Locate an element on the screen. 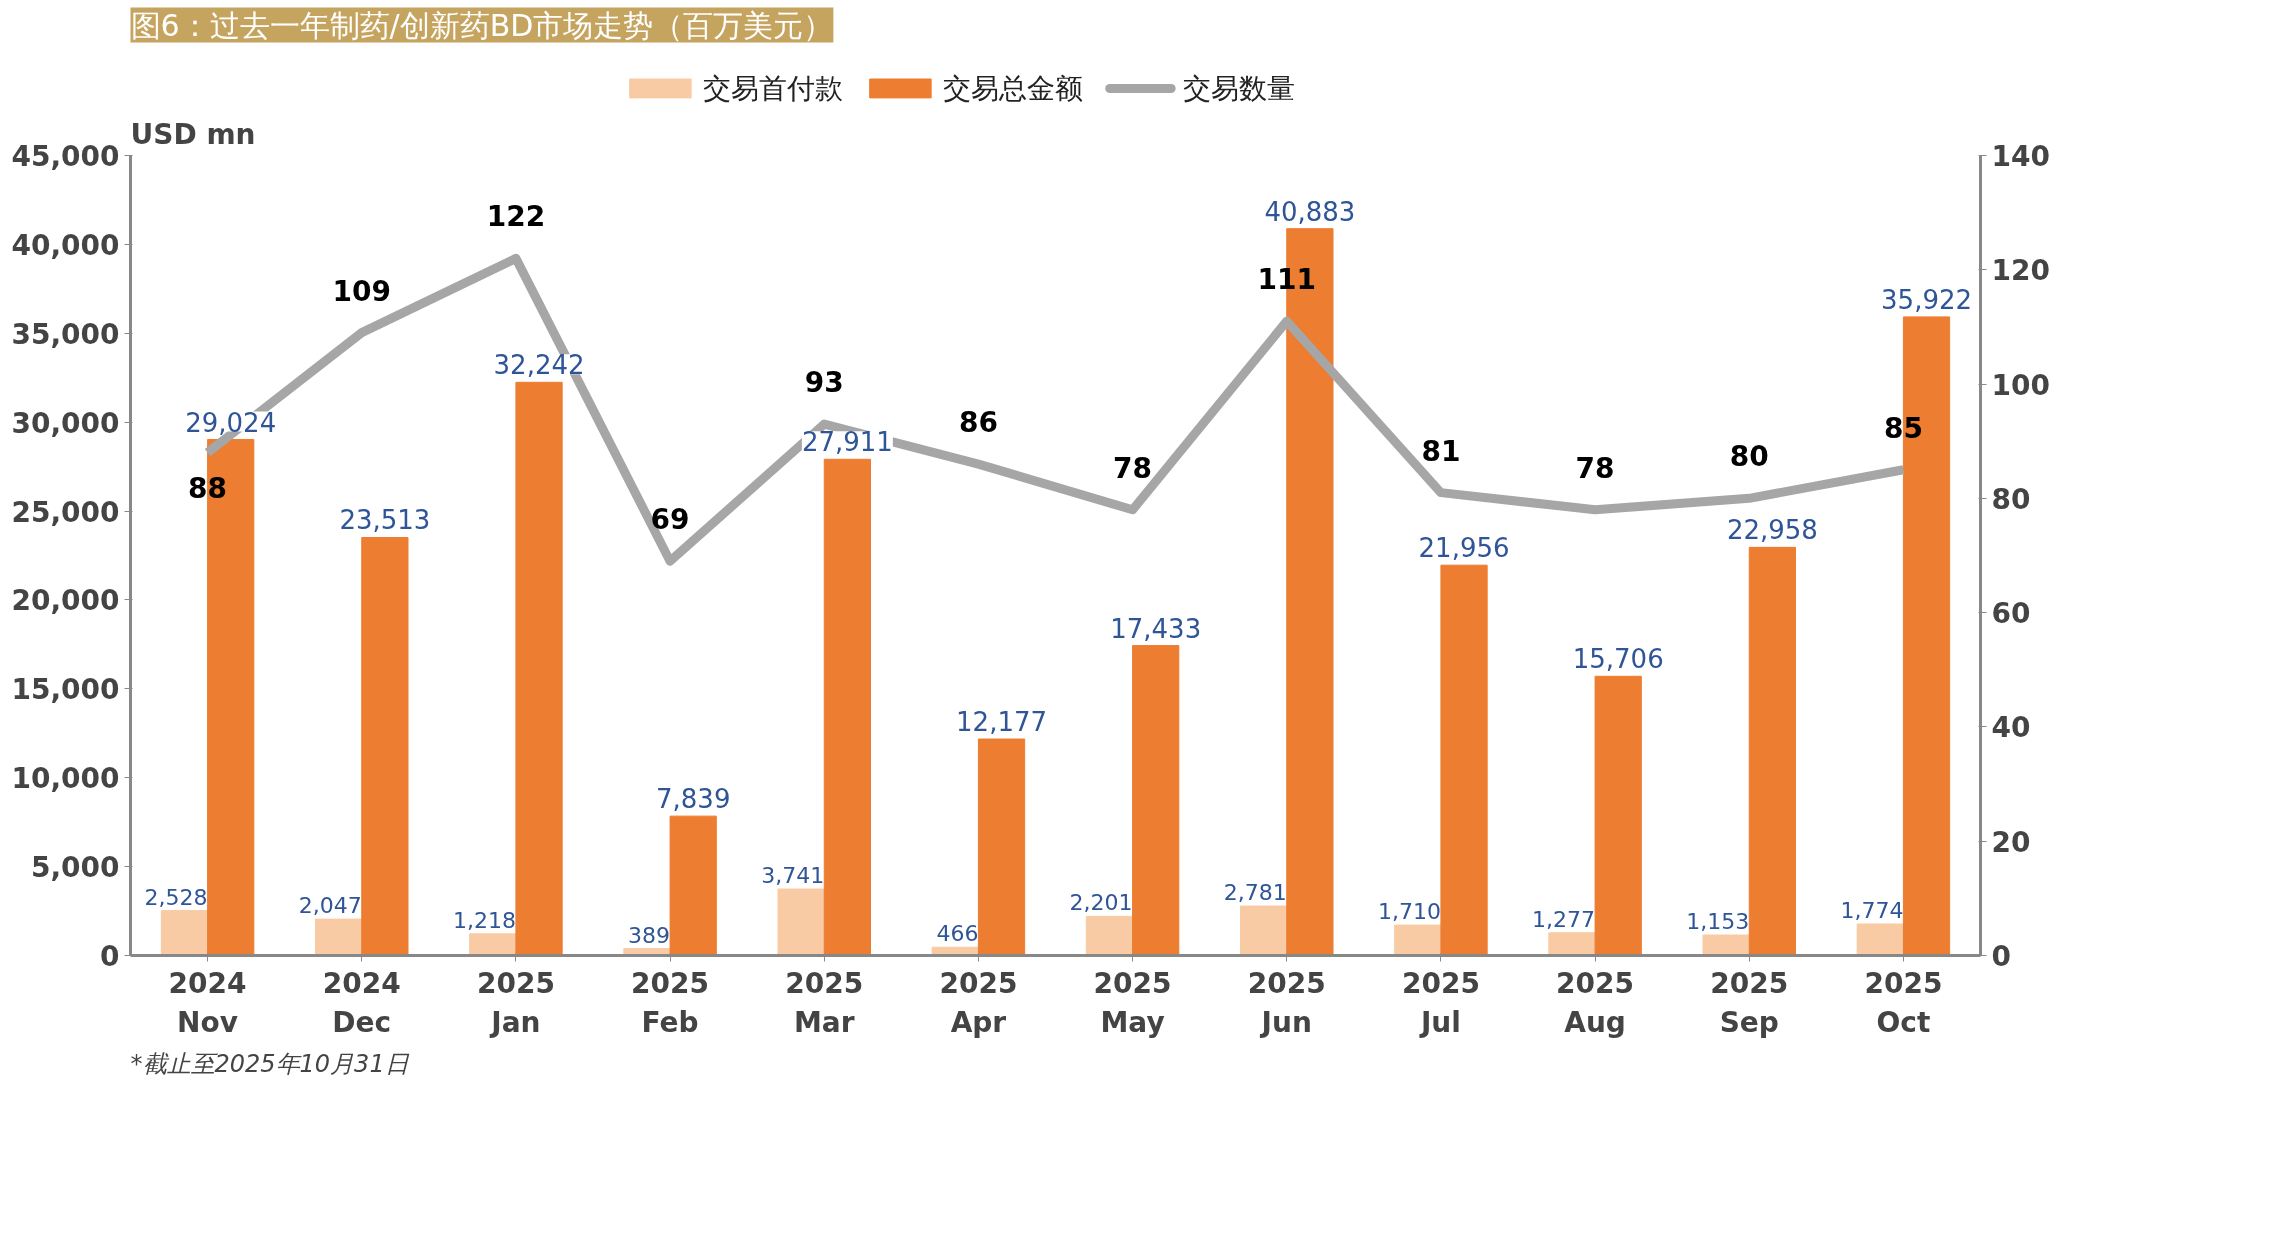  y-tick-label: 15,000 is located at coordinates (65, 690).